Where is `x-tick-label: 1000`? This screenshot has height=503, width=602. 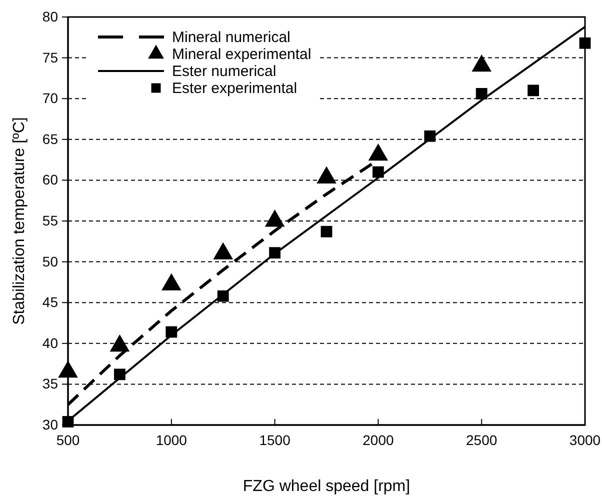 x-tick-label: 1000 is located at coordinates (172, 440).